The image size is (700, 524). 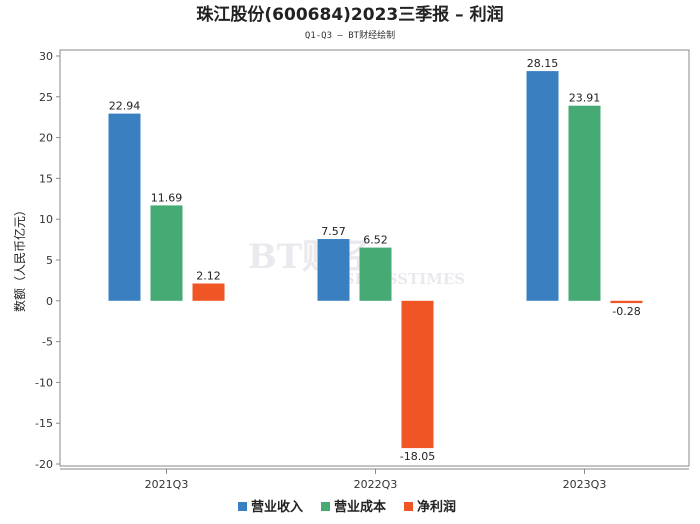 What do you see at coordinates (277, 507) in the screenshot?
I see `legend-label: 营业收入` at bounding box center [277, 507].